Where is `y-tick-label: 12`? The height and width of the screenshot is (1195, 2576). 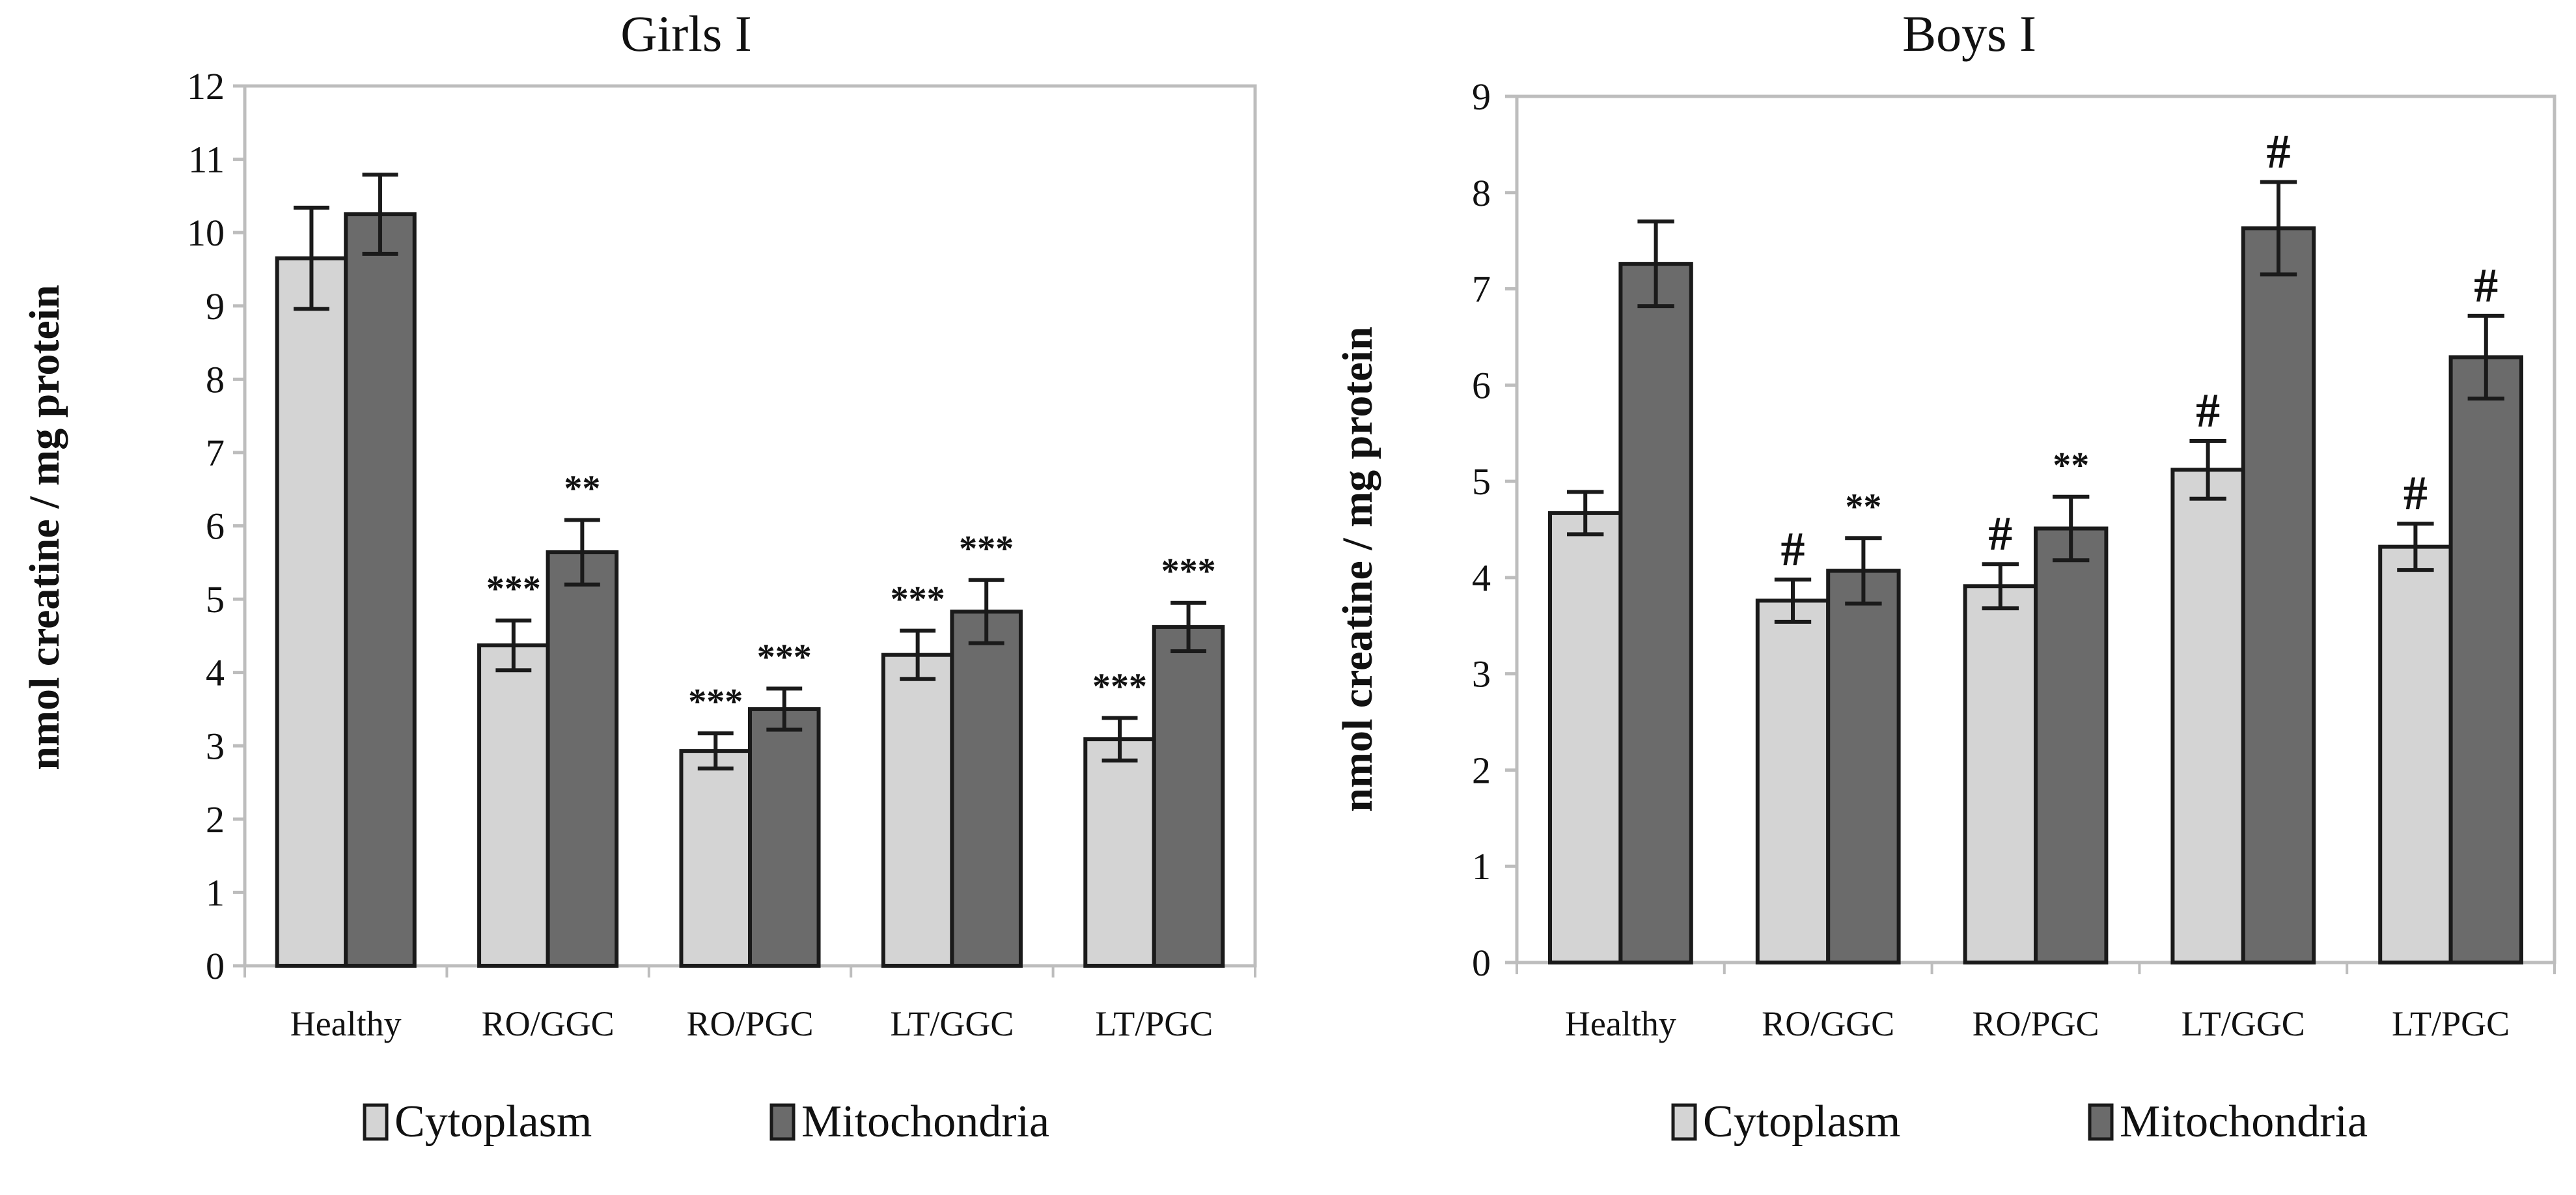 y-tick-label: 12 is located at coordinates (206, 86).